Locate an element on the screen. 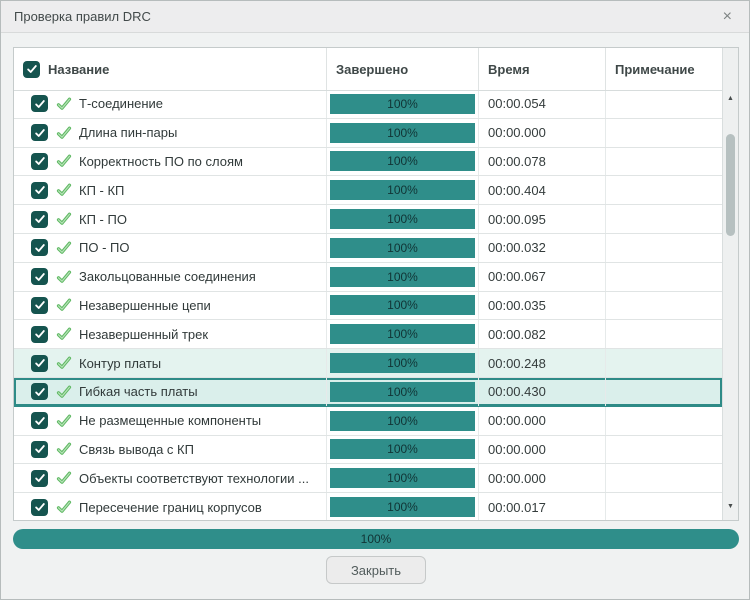 The width and height of the screenshot is (750, 600). rule-time: 00:00.248 is located at coordinates (541, 363).